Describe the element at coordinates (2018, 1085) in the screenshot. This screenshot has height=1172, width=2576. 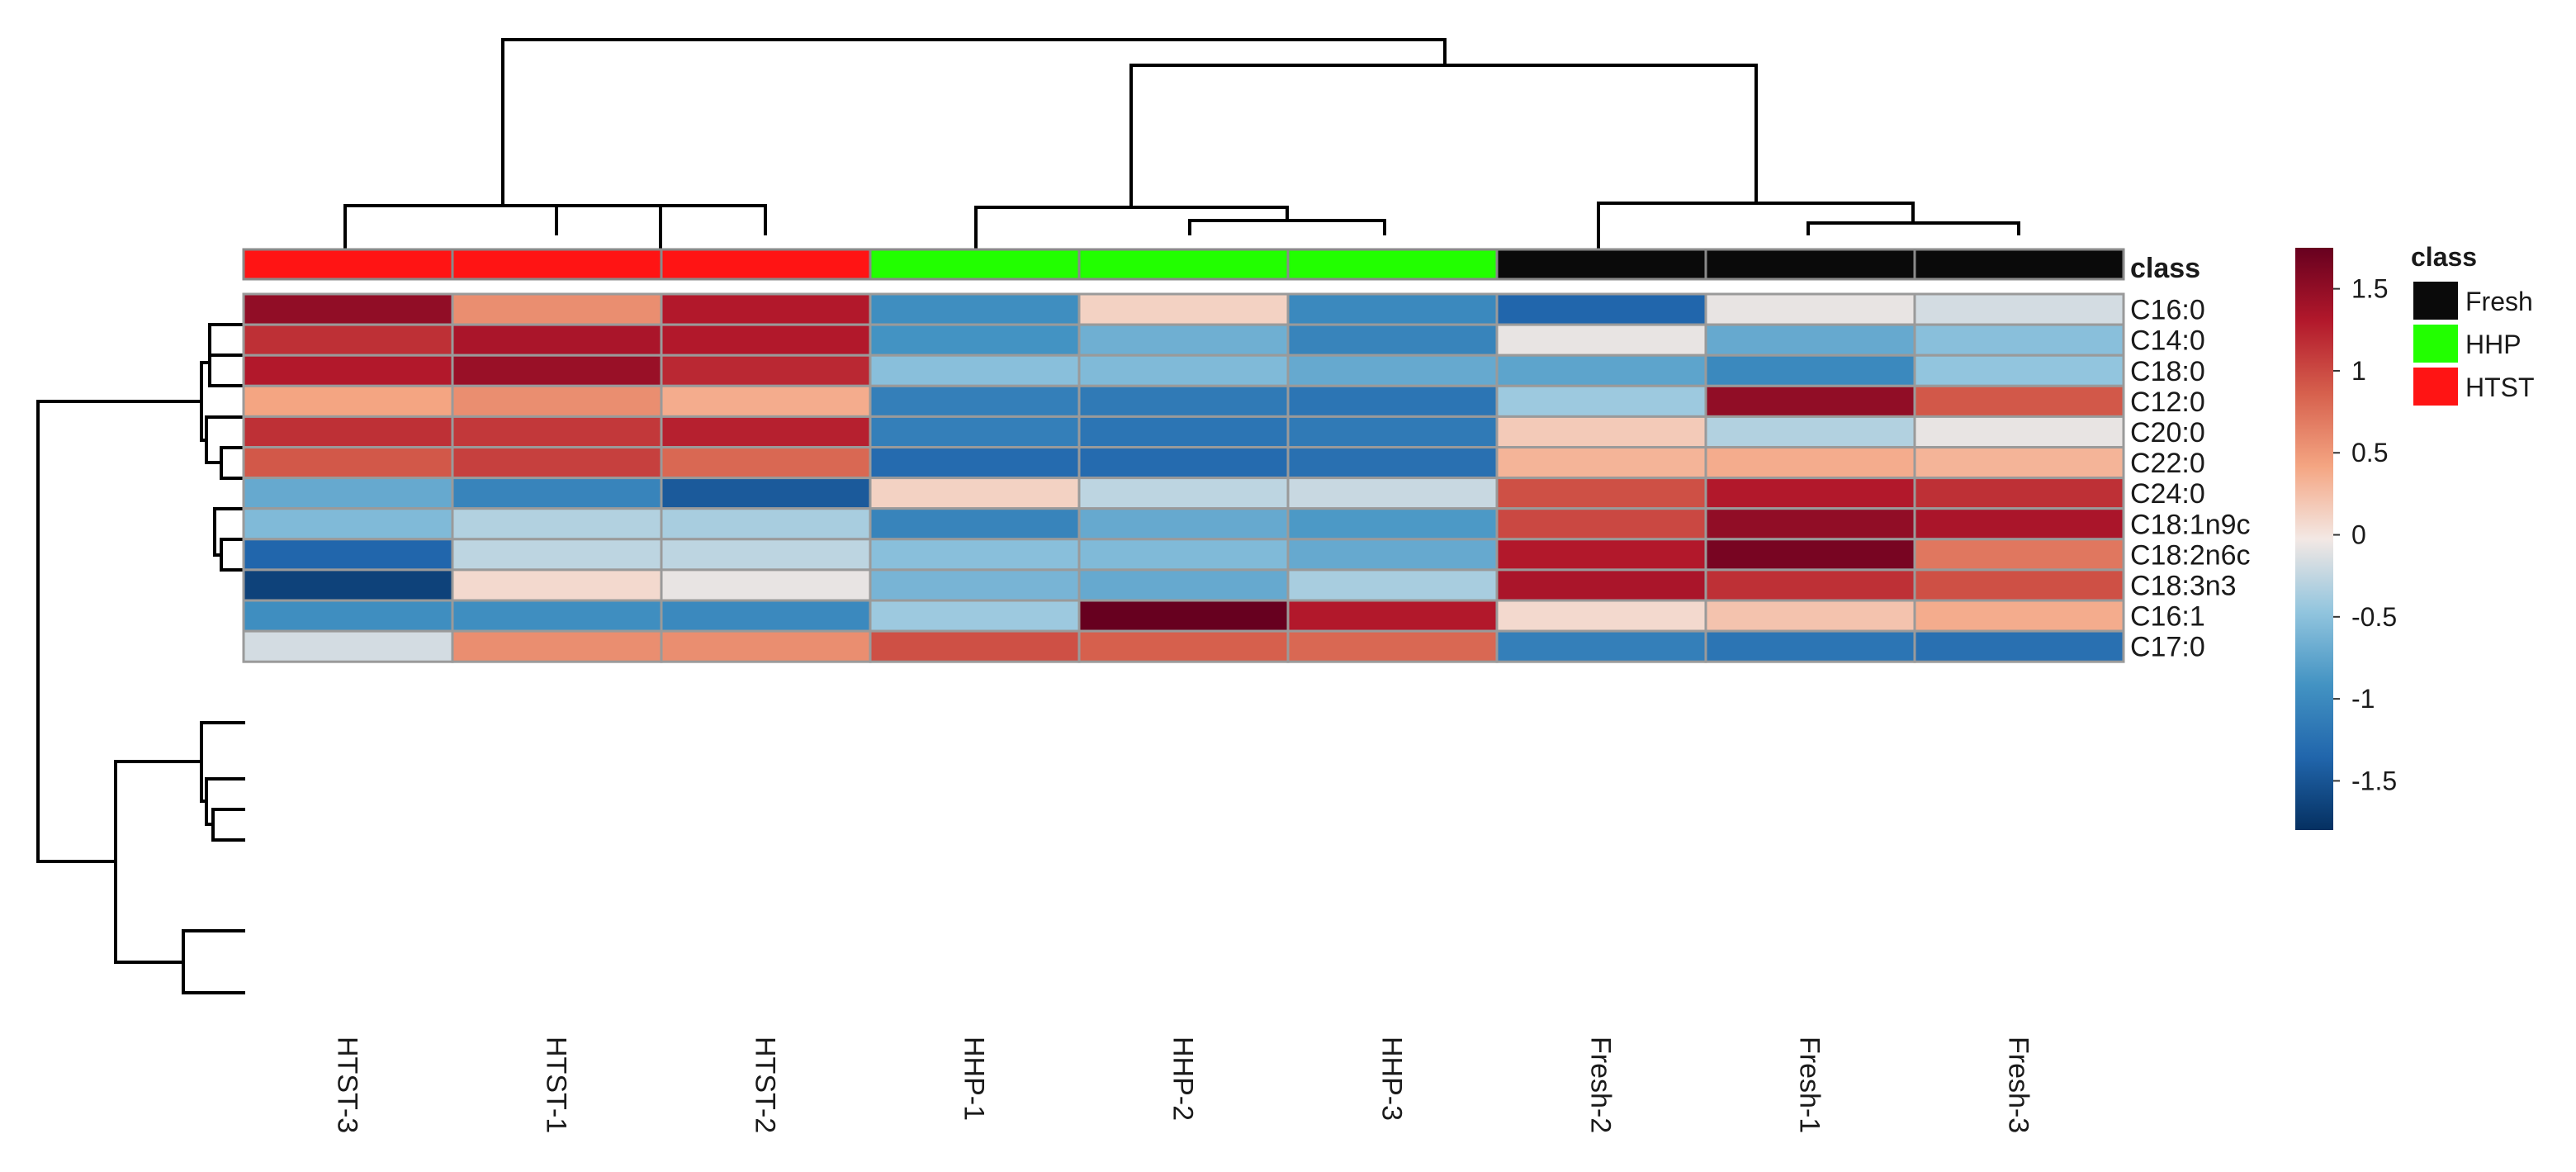
I see `column-label: Fresh-3` at that location.